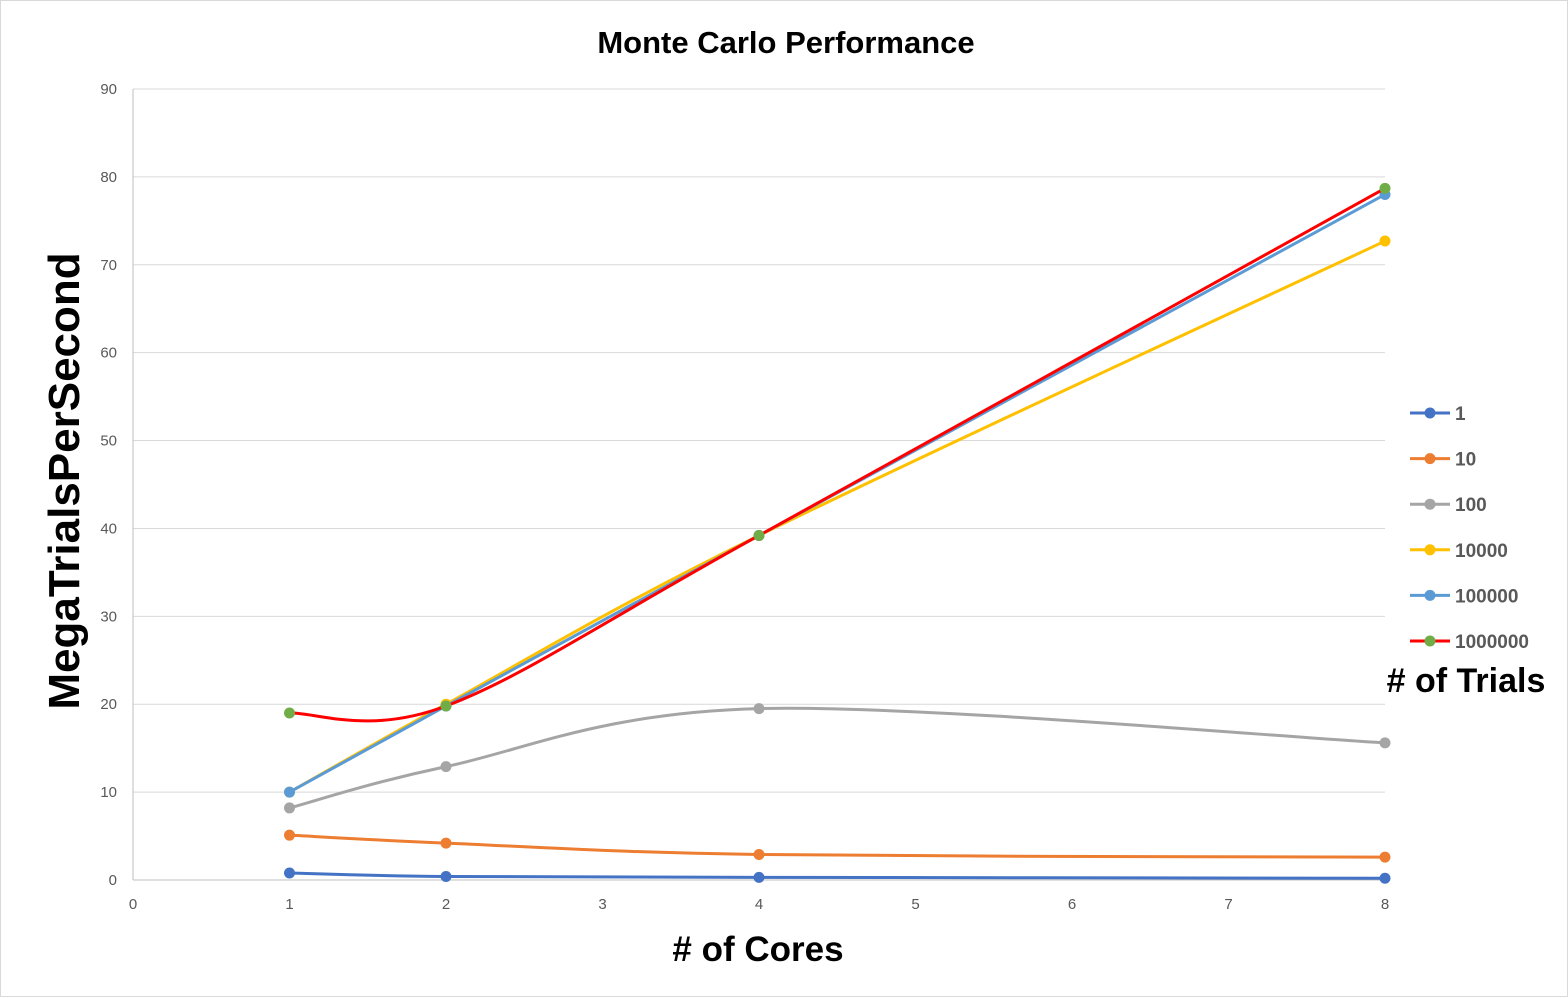 The height and width of the screenshot is (998, 1568). What do you see at coordinates (1385, 904) in the screenshot?
I see `x-tick-label: 8` at bounding box center [1385, 904].